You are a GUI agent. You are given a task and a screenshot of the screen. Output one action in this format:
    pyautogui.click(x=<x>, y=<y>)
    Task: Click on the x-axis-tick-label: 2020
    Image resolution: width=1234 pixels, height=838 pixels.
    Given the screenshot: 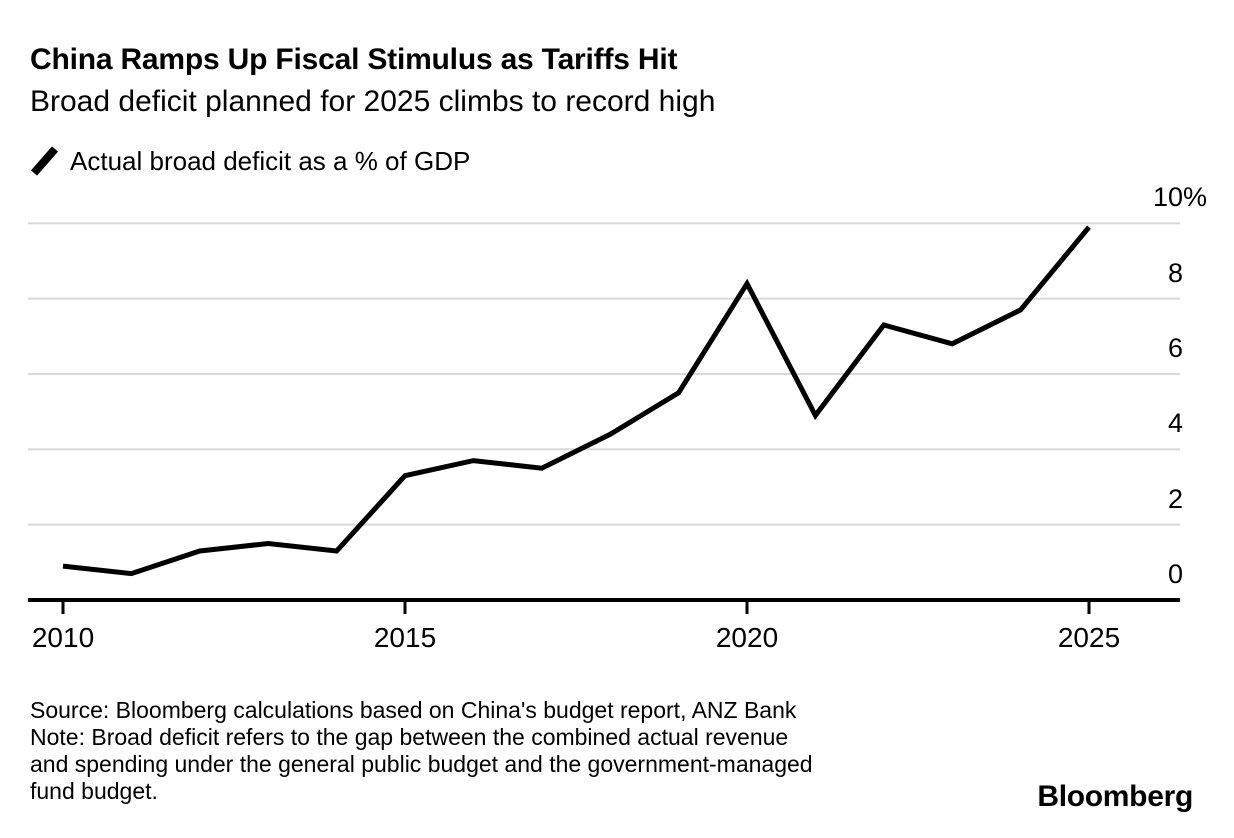 What is the action you would take?
    pyautogui.click(x=747, y=637)
    